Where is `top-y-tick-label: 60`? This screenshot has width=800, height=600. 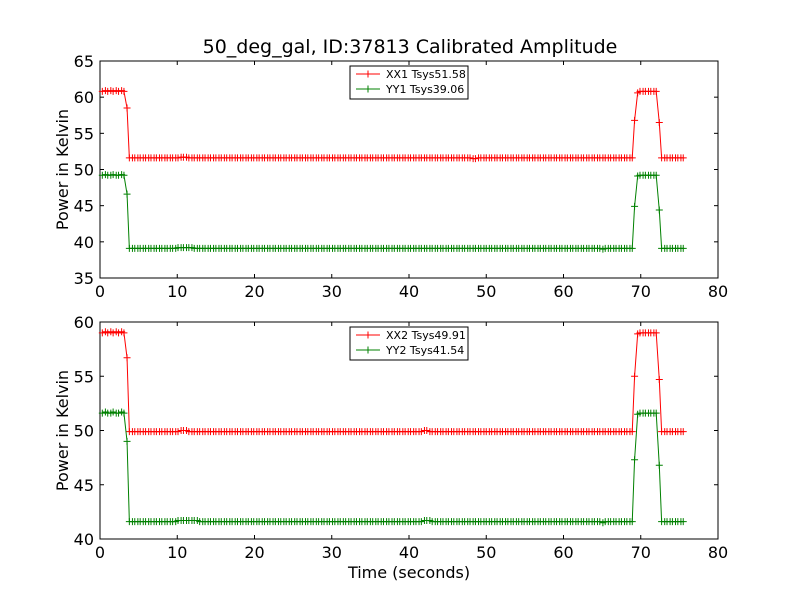 top-y-tick-label: 60 is located at coordinates (84, 97).